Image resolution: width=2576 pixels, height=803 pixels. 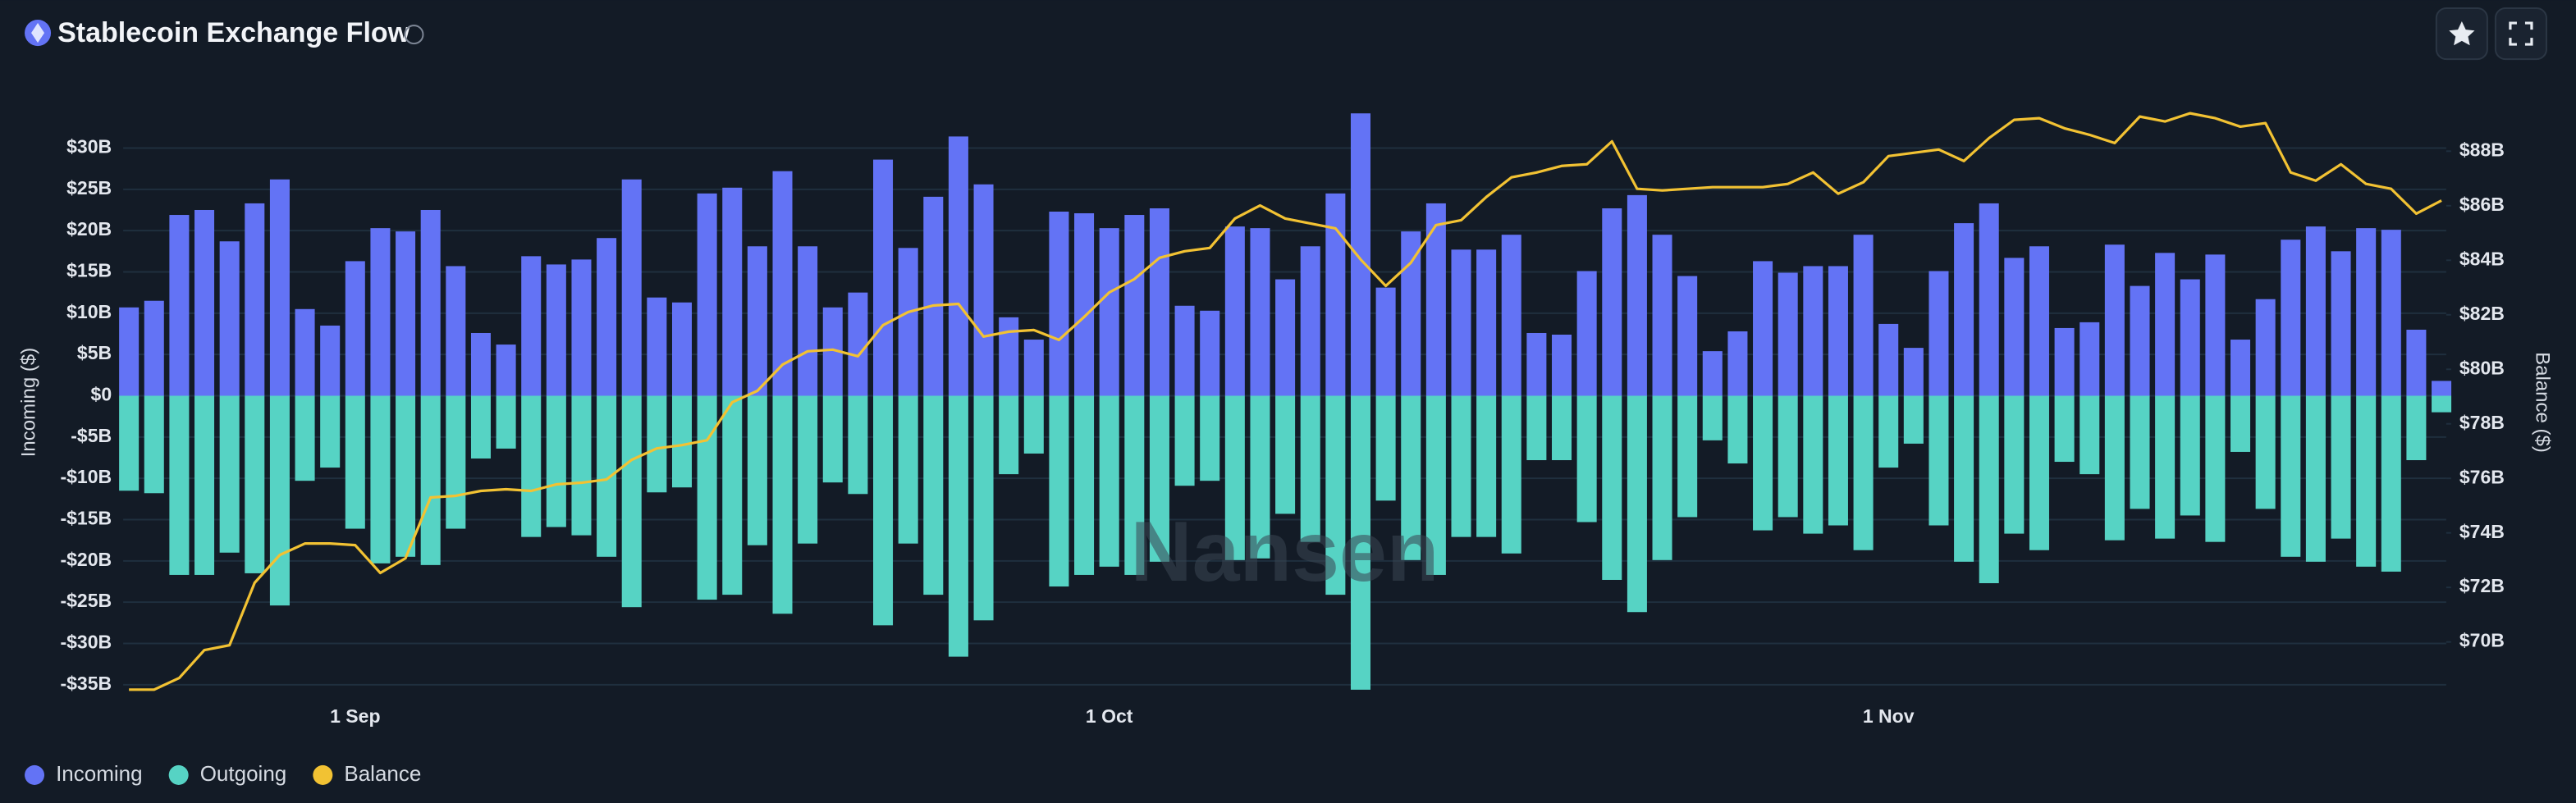 I want to click on y2-tick-label: $82B, so click(x=2482, y=313).